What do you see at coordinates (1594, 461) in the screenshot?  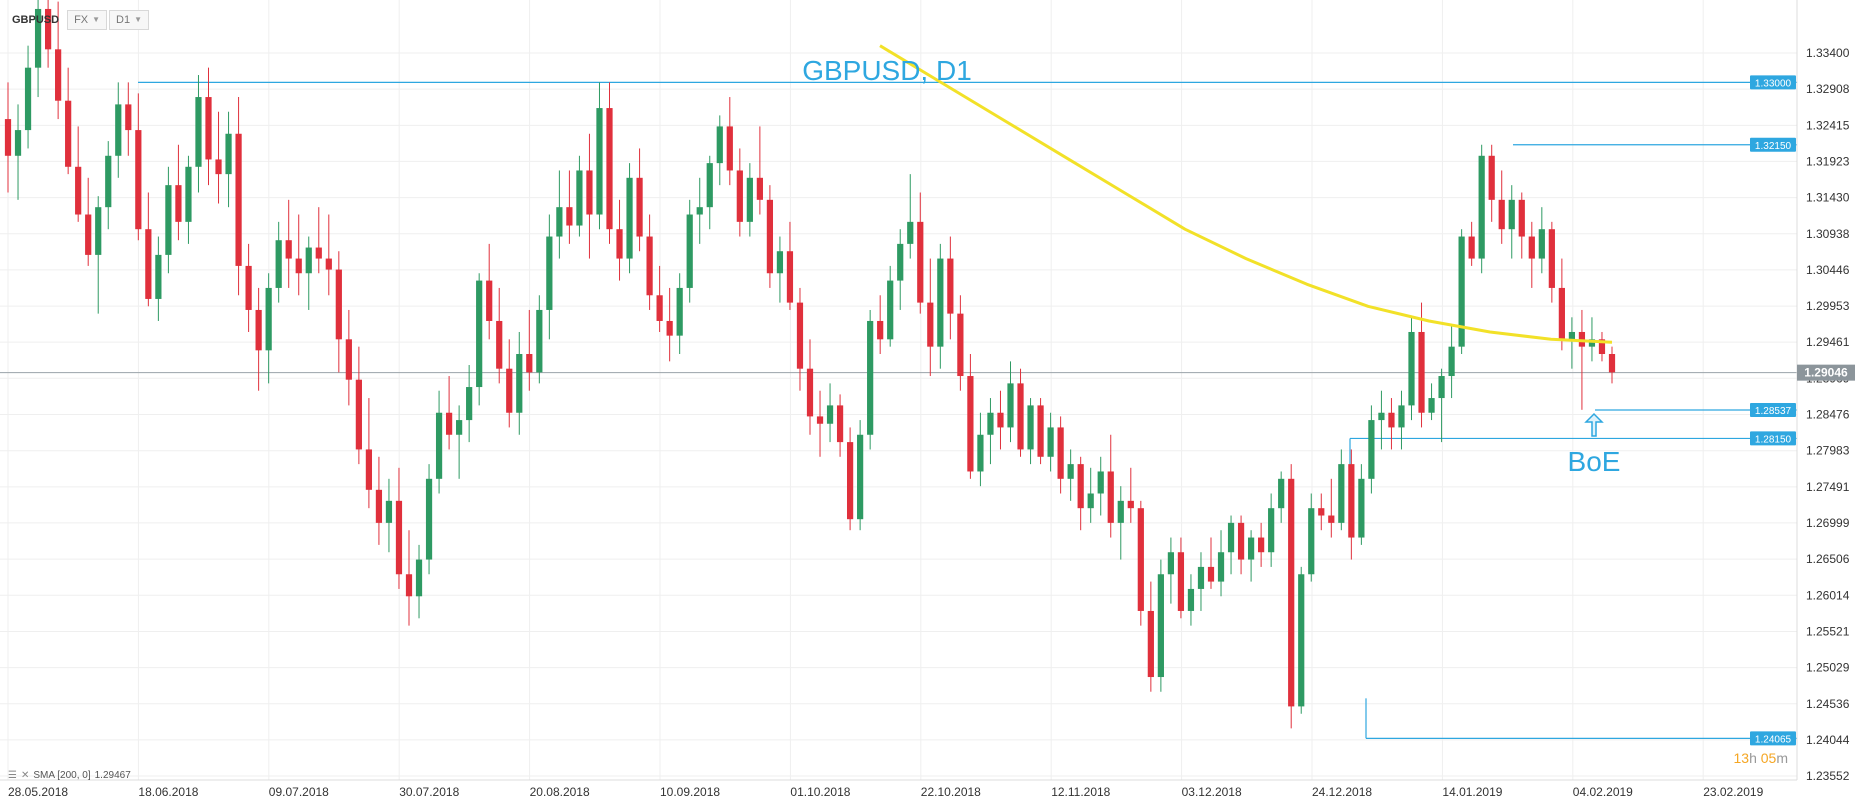 I see `boe-label: BoE` at bounding box center [1594, 461].